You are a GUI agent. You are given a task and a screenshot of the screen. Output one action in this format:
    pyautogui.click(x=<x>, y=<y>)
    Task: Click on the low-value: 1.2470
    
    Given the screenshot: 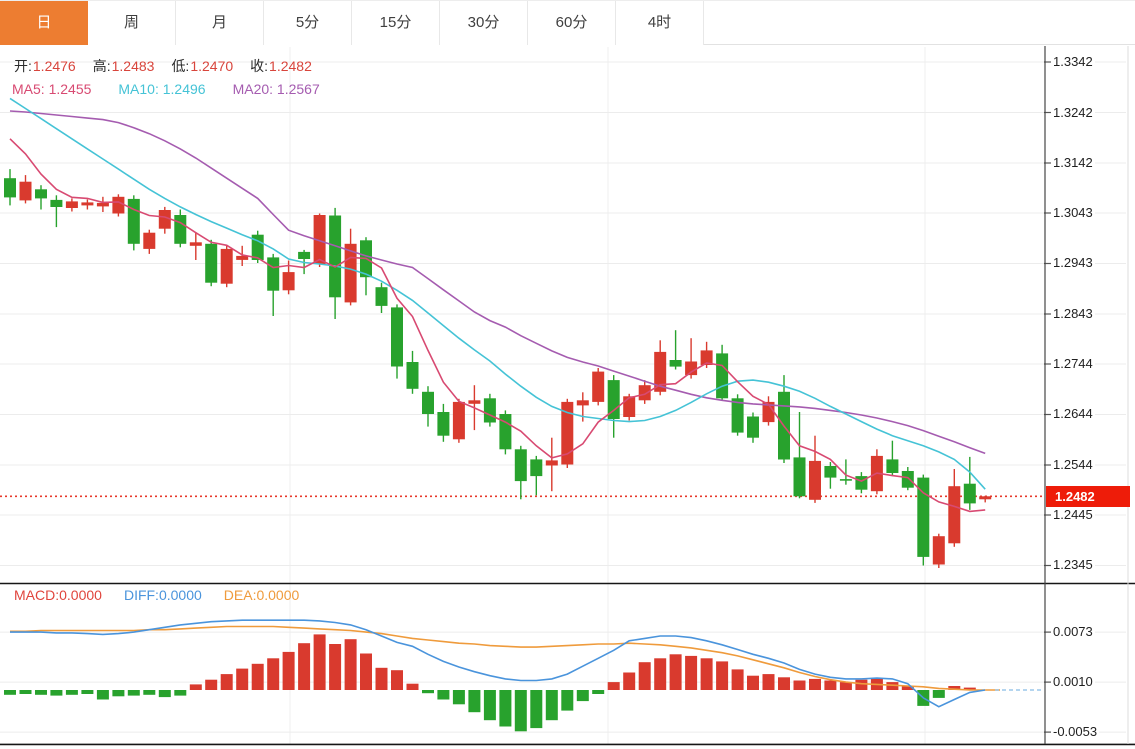 What is the action you would take?
    pyautogui.click(x=212, y=66)
    